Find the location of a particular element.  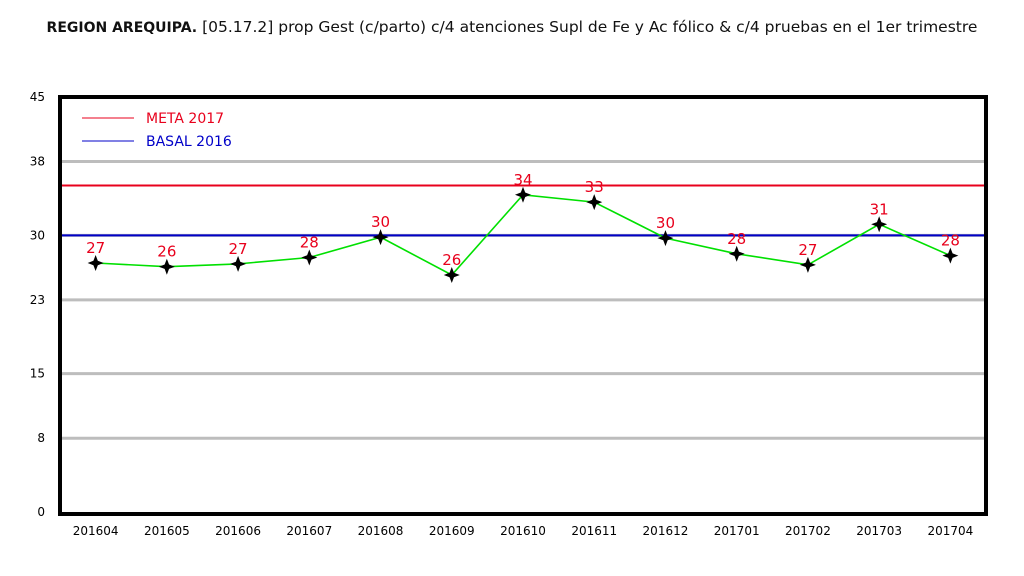

y-tick-label: 8 is located at coordinates (41, 438).